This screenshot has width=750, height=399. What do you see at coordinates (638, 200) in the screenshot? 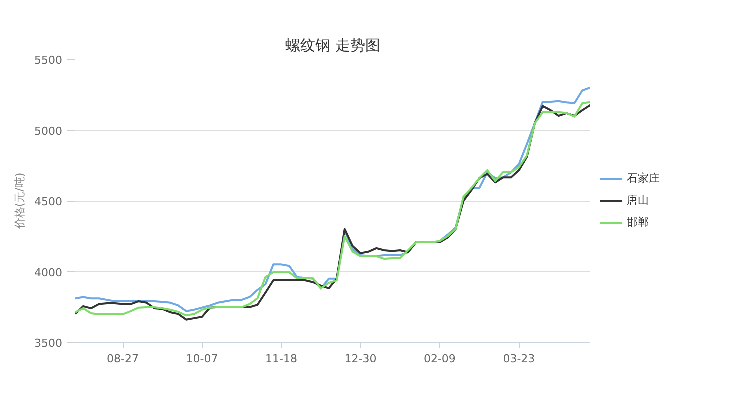
I see `legend-label: 唐山` at bounding box center [638, 200].